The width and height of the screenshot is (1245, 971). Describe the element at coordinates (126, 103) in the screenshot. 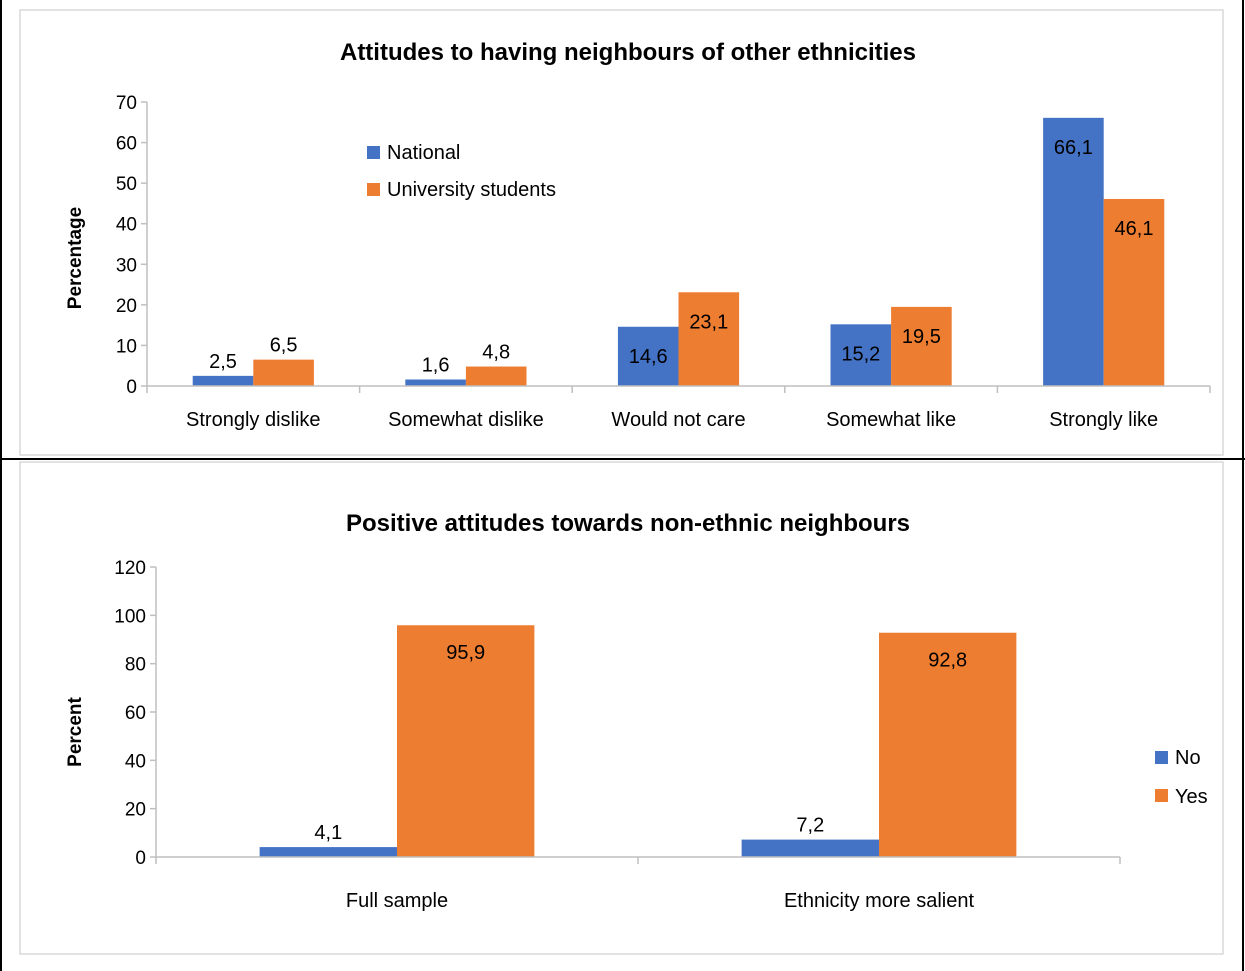

I see `y-tick-label: 70` at that location.